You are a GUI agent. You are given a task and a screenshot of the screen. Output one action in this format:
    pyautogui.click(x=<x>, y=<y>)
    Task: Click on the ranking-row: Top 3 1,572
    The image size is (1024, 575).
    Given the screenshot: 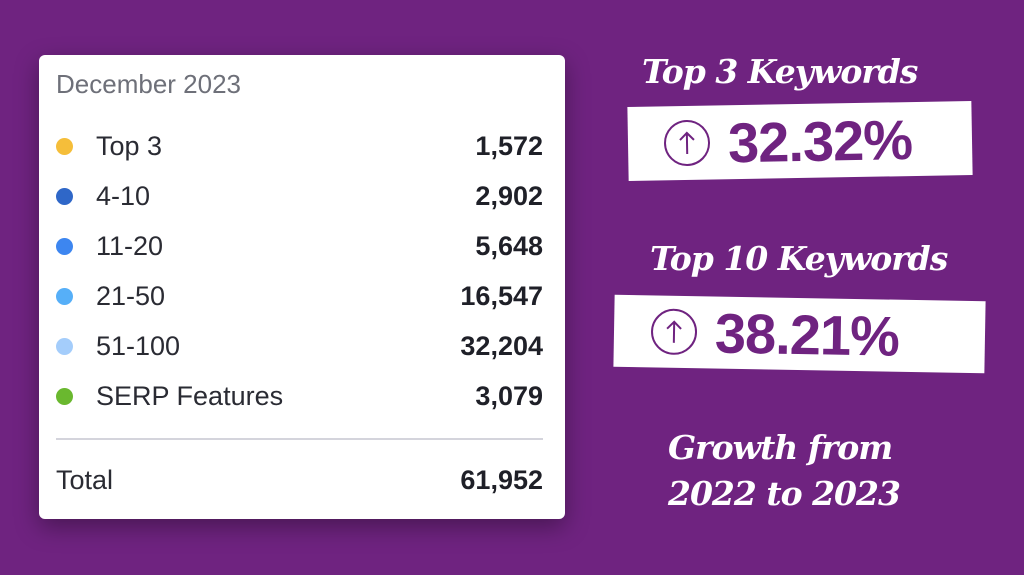 What is the action you would take?
    pyautogui.click(x=299, y=146)
    